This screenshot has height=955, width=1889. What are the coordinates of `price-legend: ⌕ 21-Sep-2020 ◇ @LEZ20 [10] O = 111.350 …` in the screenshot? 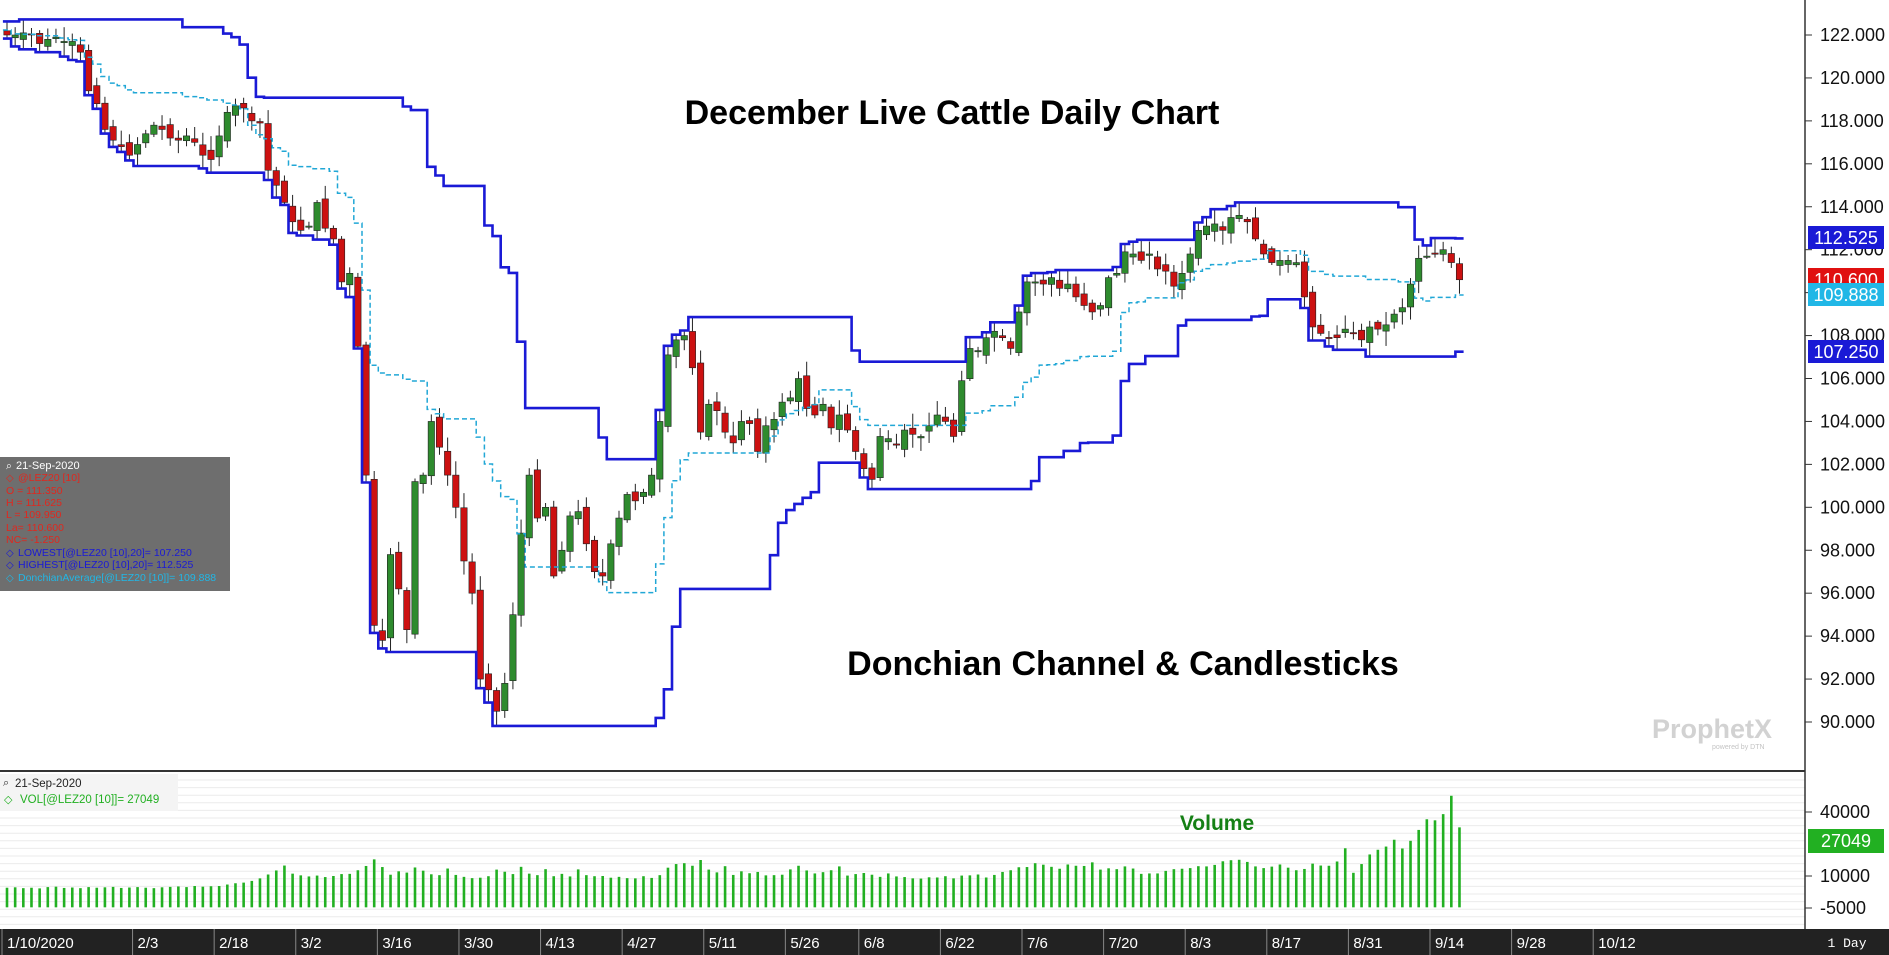 It's located at (115, 524).